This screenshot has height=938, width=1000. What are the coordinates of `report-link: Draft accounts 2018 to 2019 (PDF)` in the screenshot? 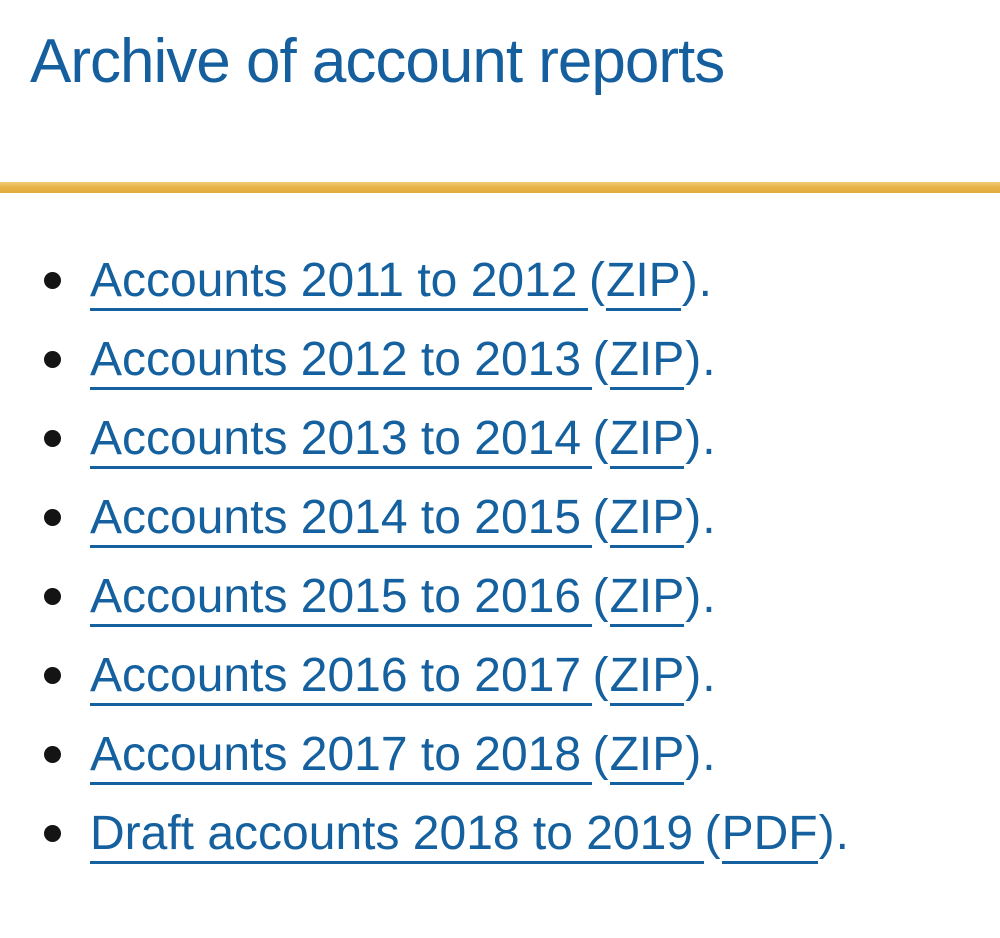 It's located at (463, 835).